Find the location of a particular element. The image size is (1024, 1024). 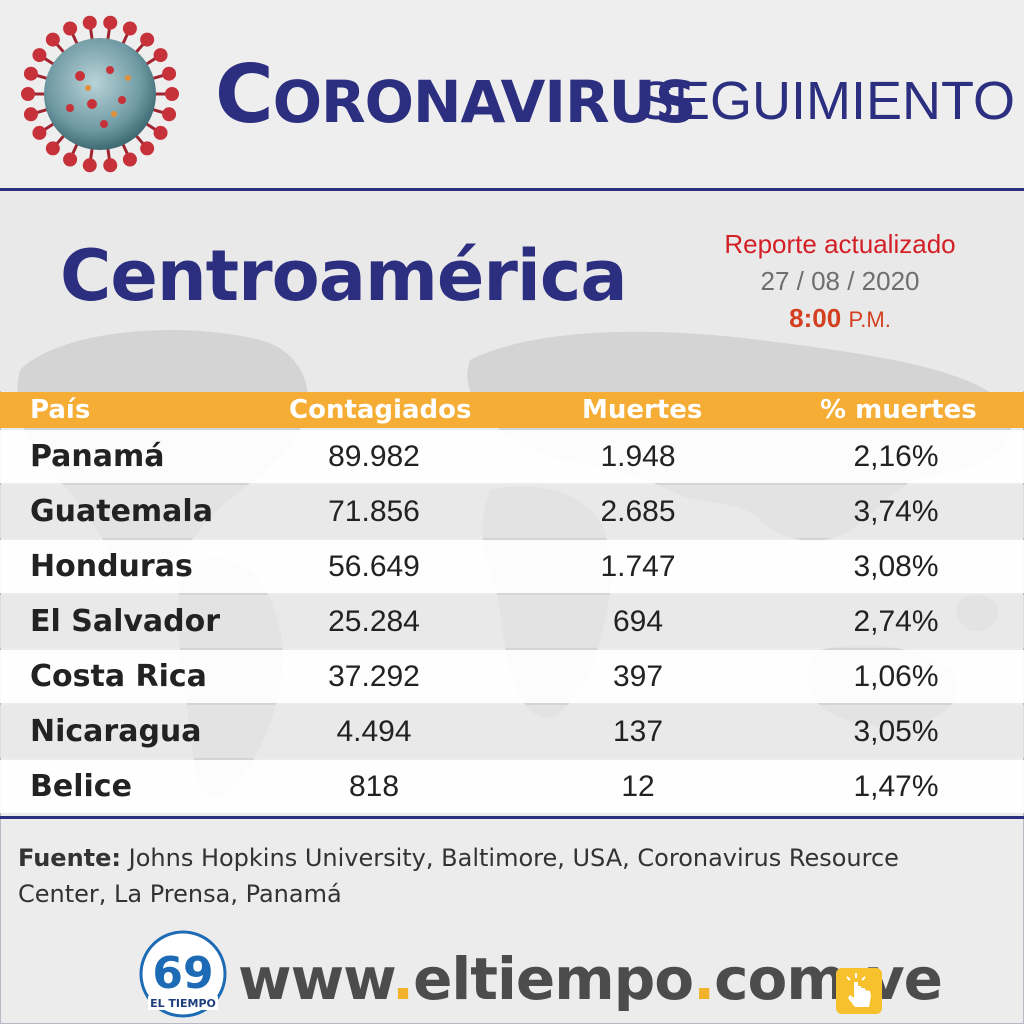

table-row: El Salvador 25.284 694 2,74% is located at coordinates (512, 621).